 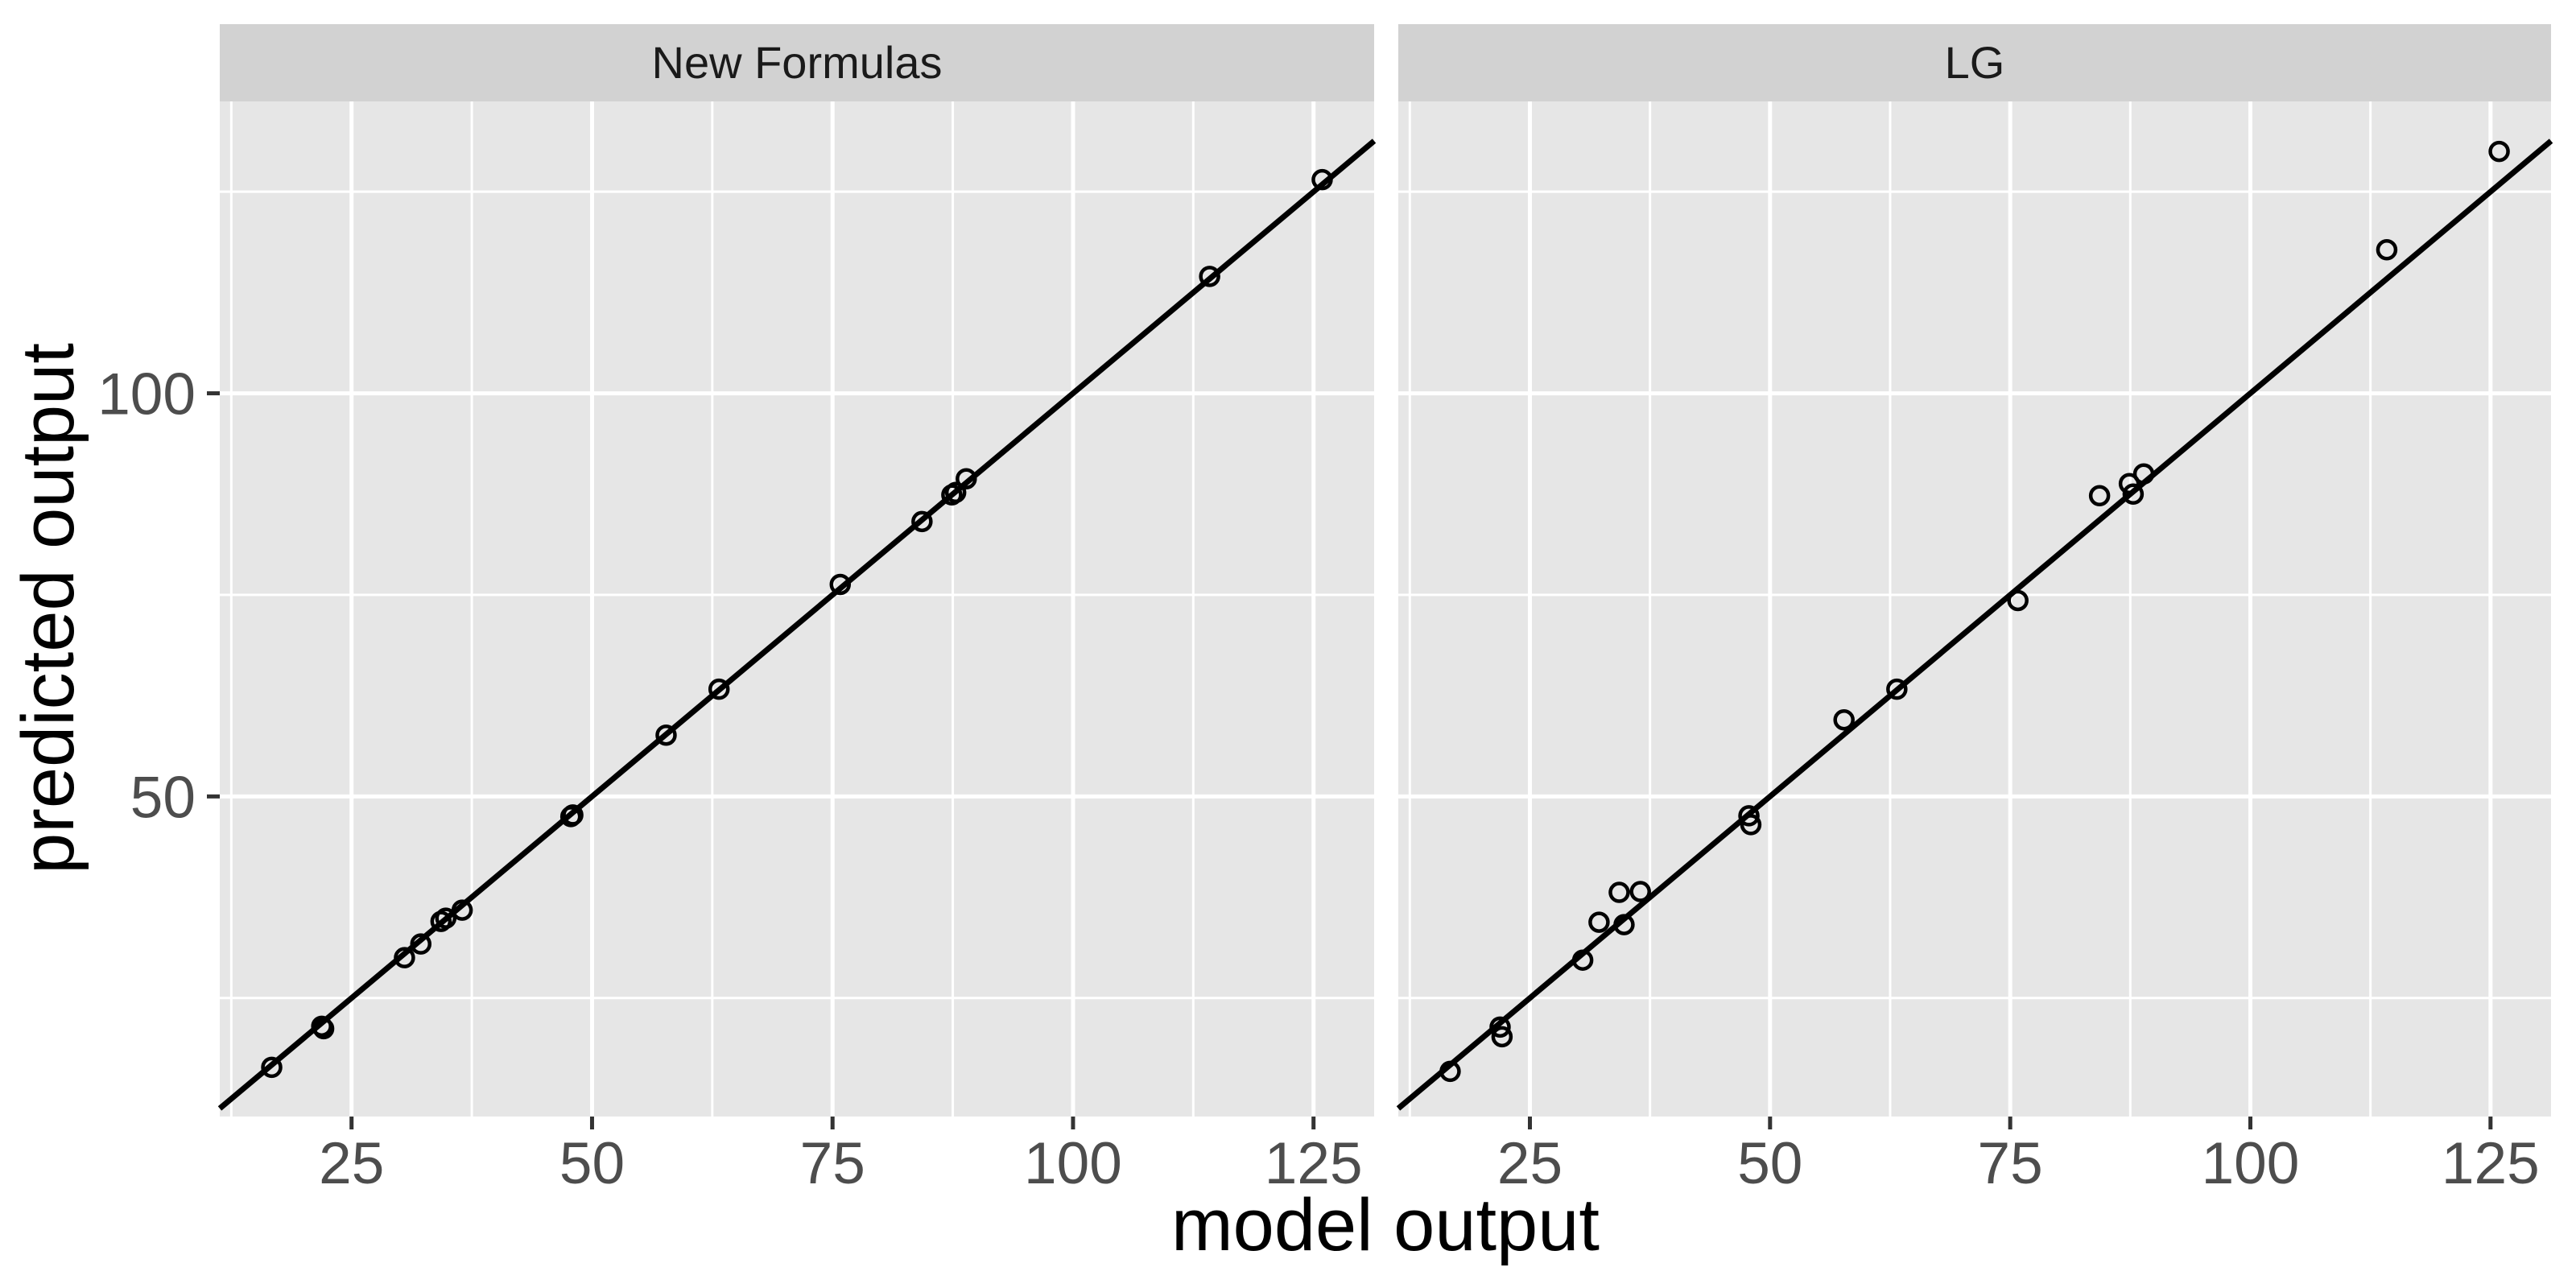 I want to click on facet-strip-label: New Formulas, so click(x=797, y=62).